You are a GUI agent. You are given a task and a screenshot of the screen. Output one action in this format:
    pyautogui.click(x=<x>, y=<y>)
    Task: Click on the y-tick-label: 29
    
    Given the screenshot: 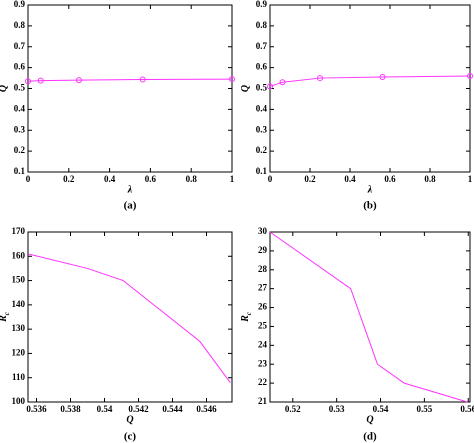 What is the action you would take?
    pyautogui.click(x=263, y=250)
    